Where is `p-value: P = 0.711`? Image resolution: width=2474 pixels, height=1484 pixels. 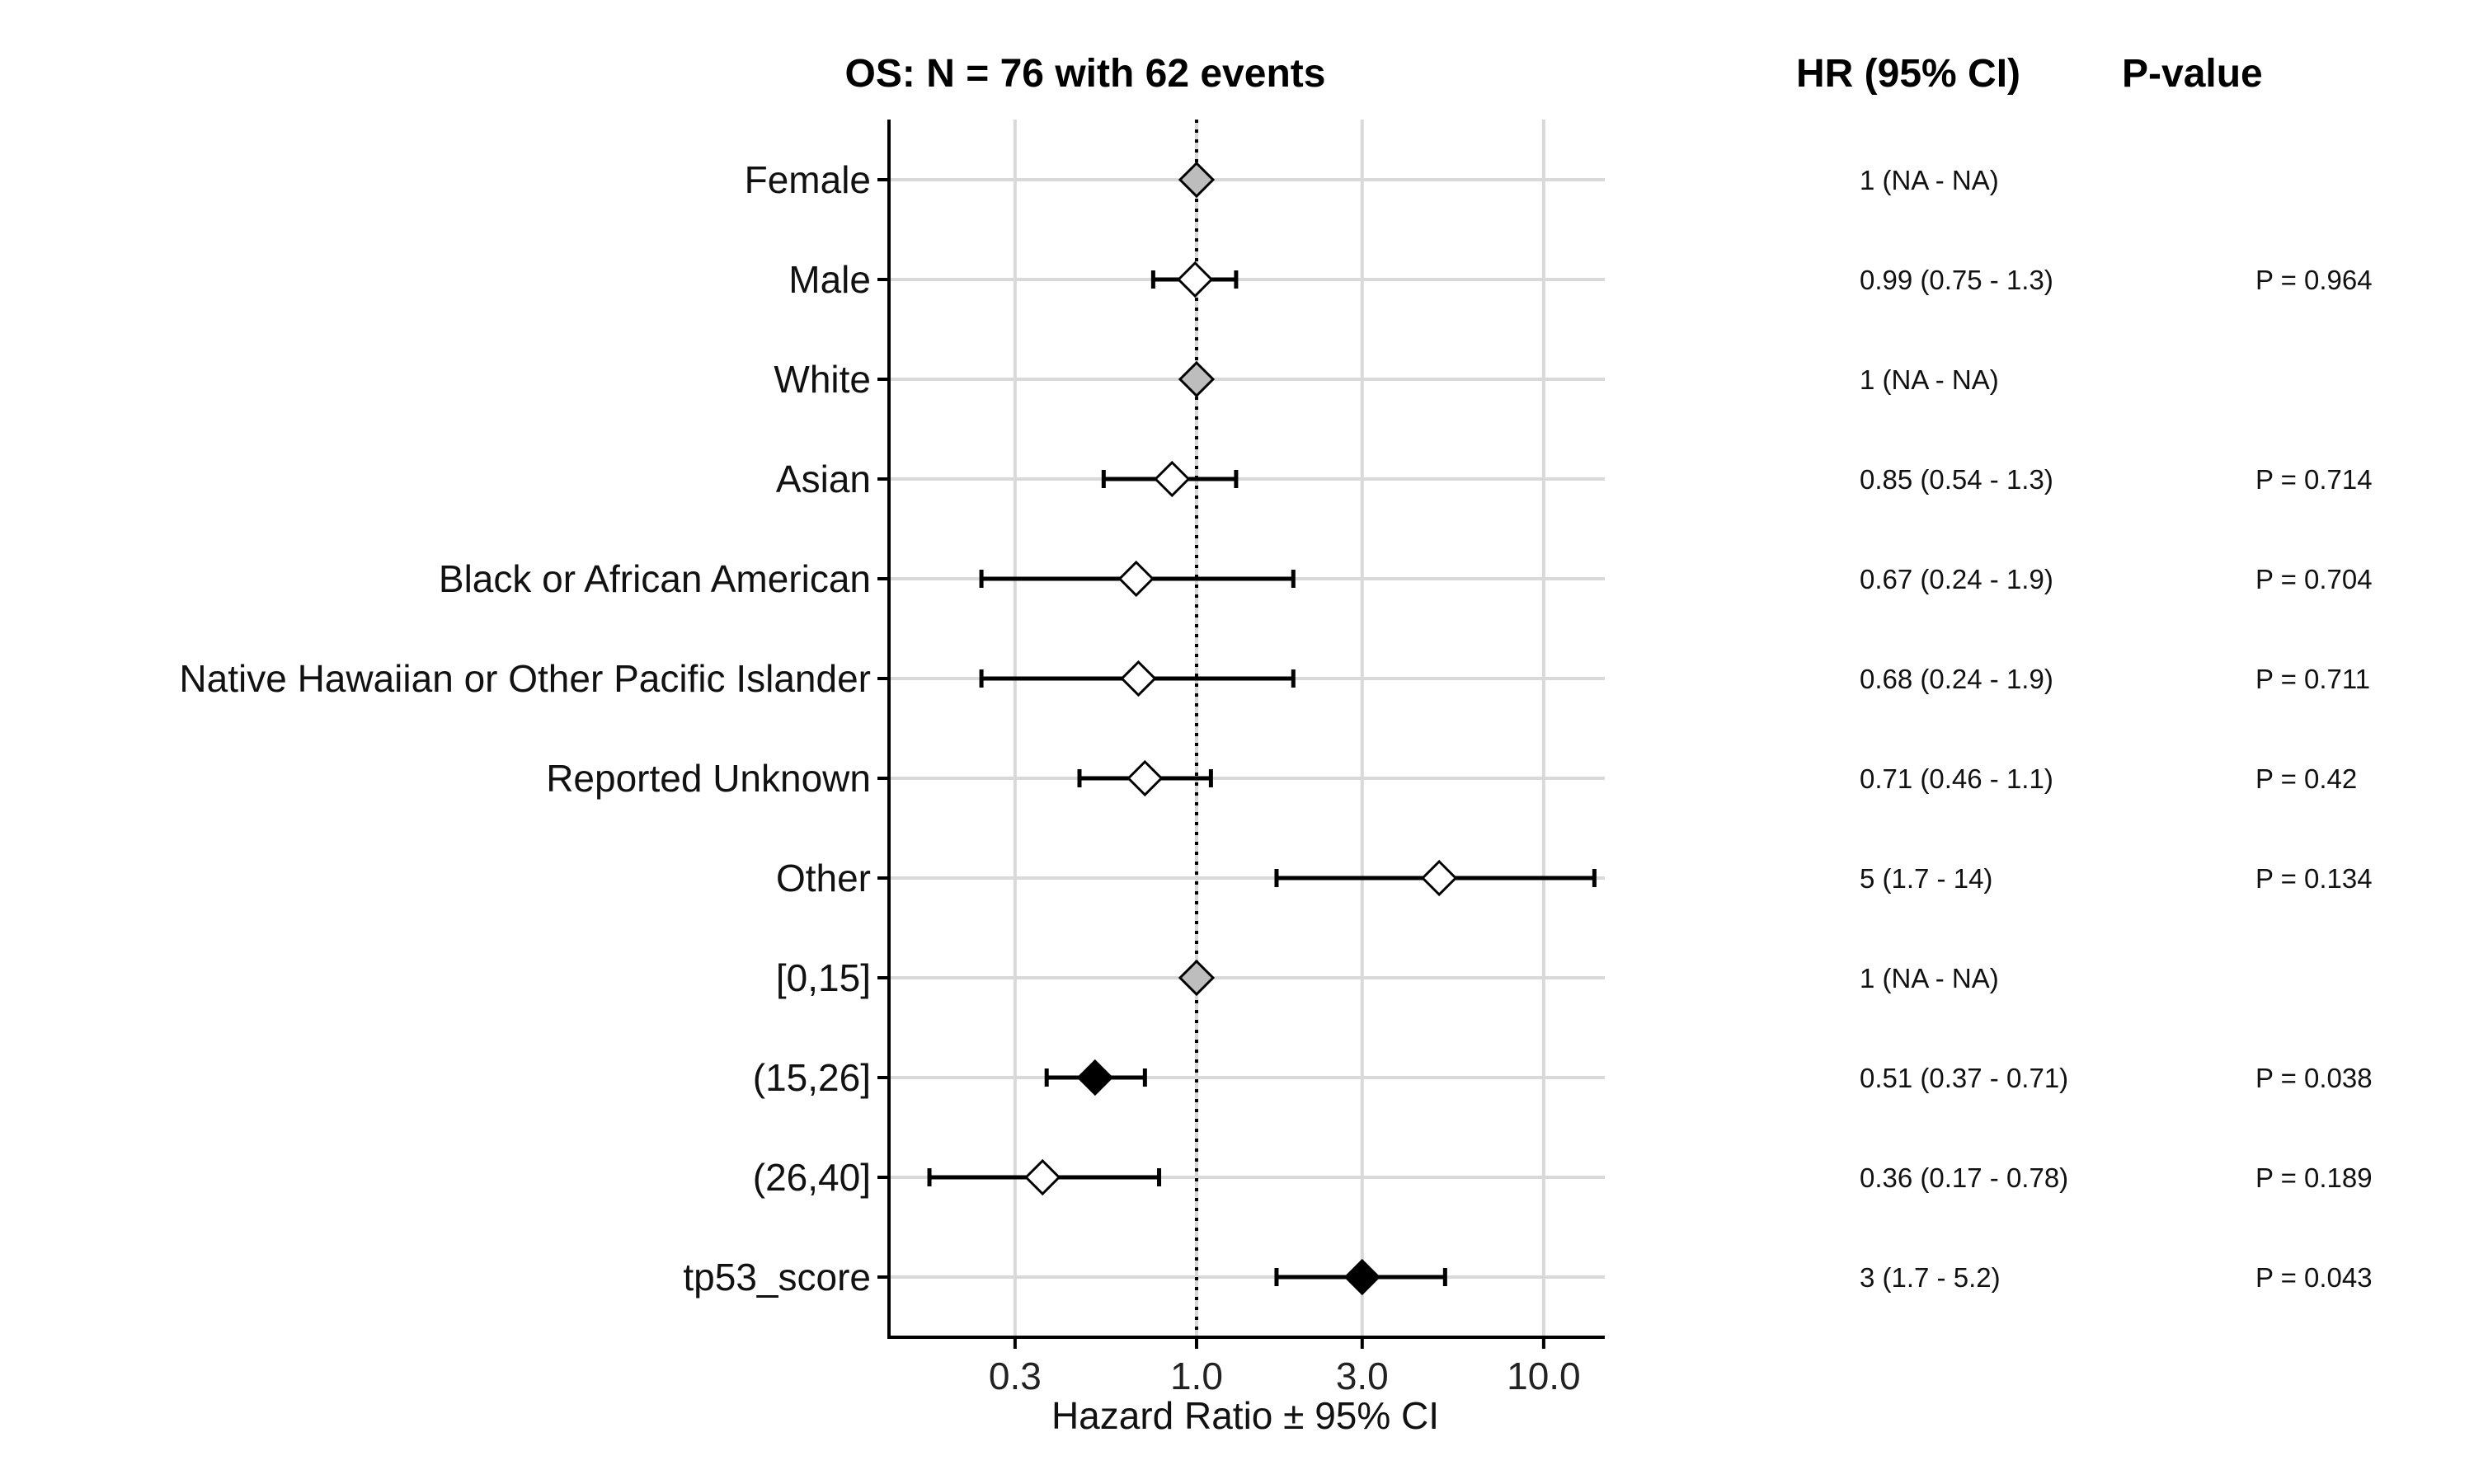 p-value: P = 0.711 is located at coordinates (2312, 679).